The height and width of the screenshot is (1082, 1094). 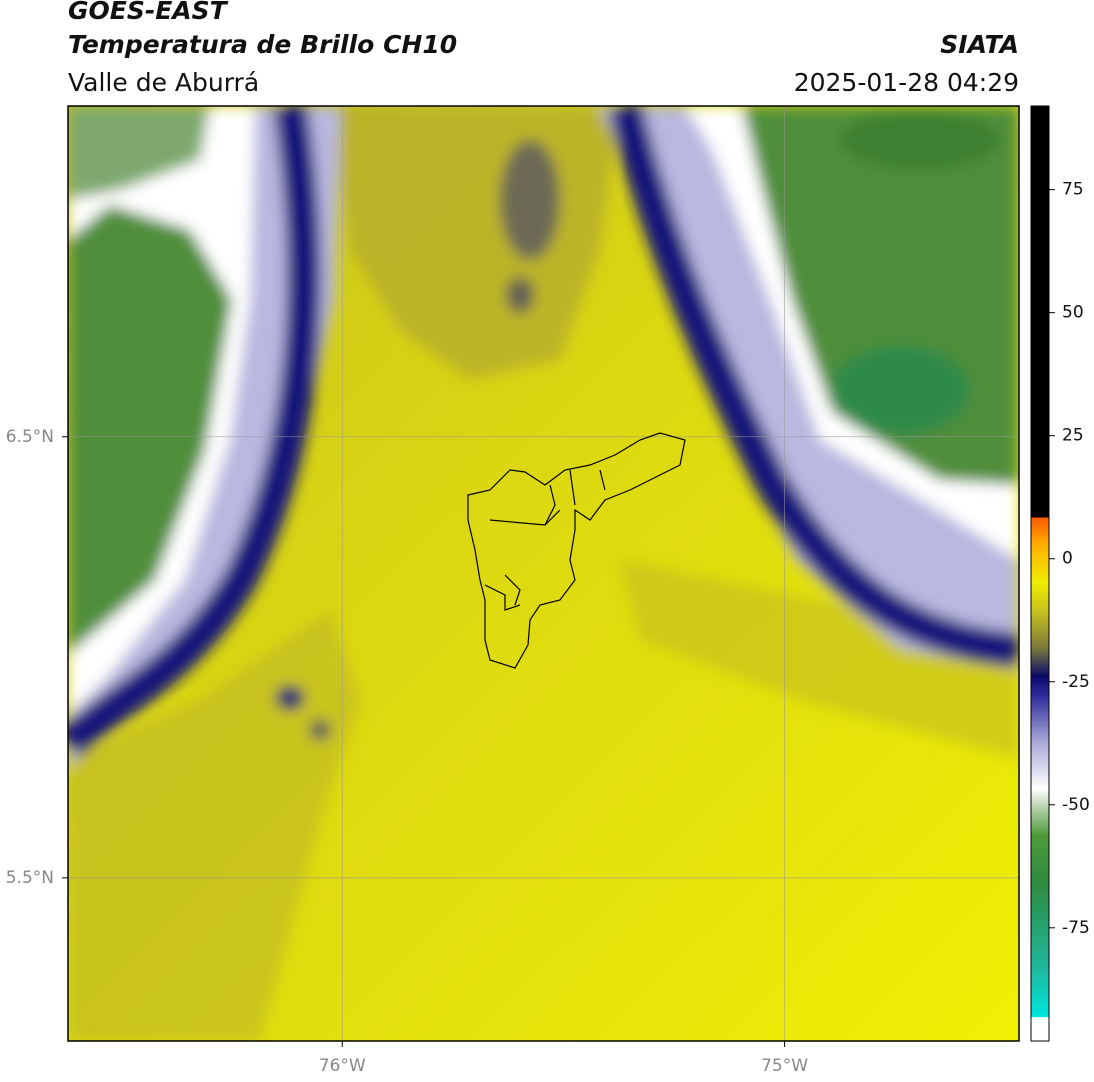 What do you see at coordinates (784, 1066) in the screenshot?
I see `x-tick-label: 75°W` at bounding box center [784, 1066].